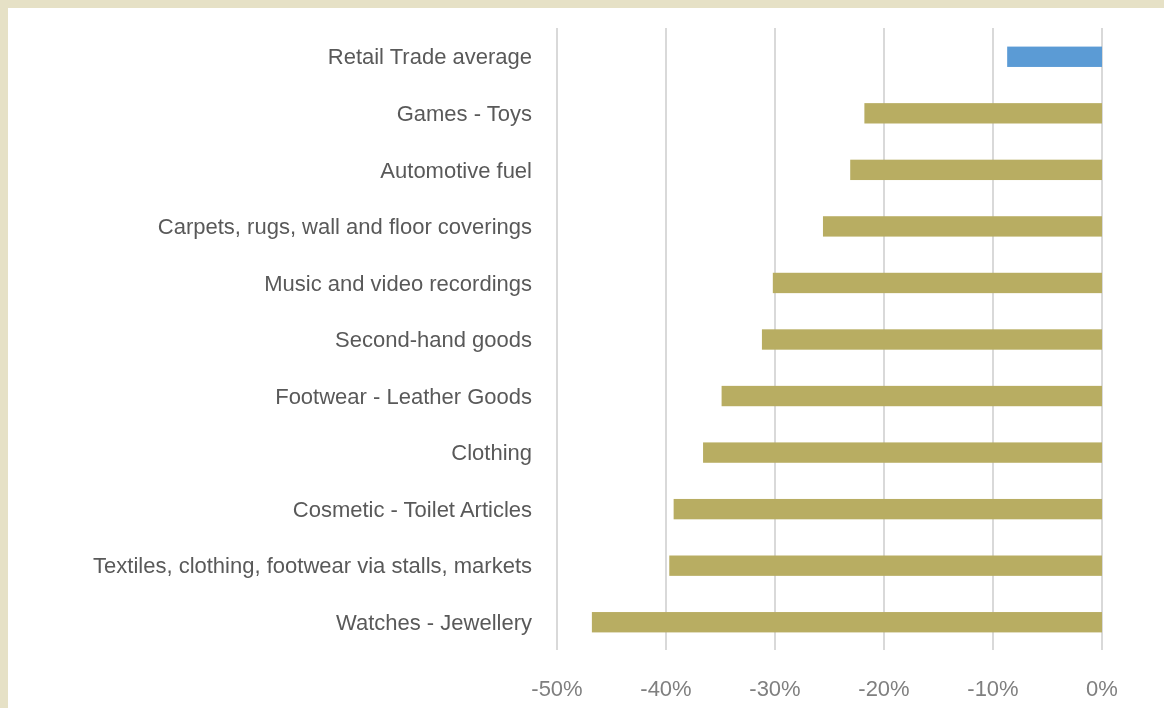 The width and height of the screenshot is (1164, 708). I want to click on y-tick-label: Textiles, clothing, footwear via stalls, markets, so click(312, 566).